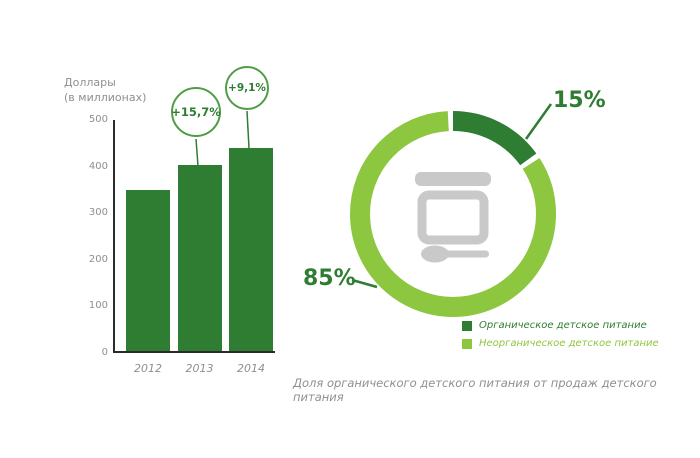 The image size is (700, 458). I want to click on legend-item-organic: Органическое детское питание, so click(560, 325).